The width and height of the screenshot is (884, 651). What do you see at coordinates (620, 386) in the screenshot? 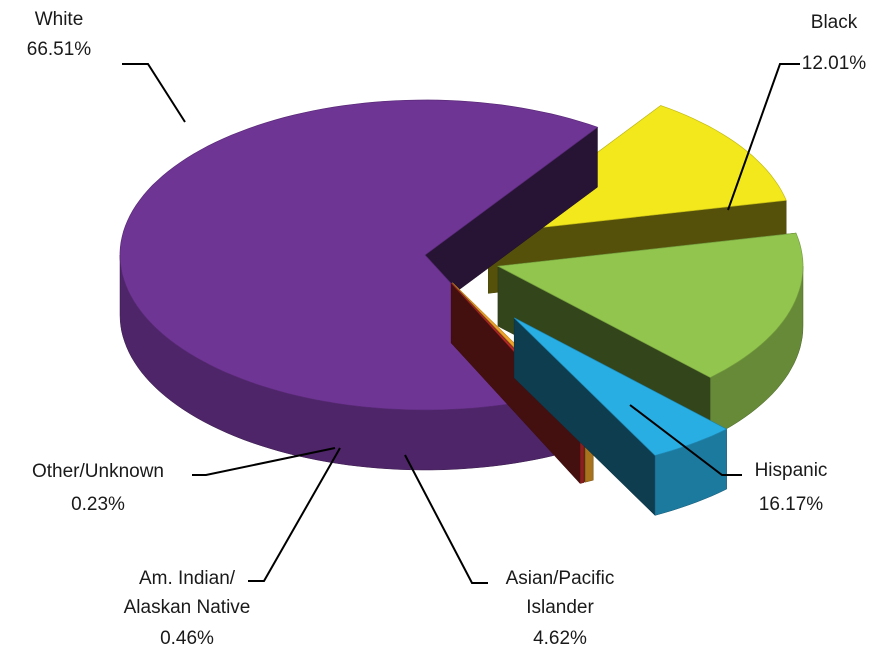
I see `slice-asian-pacific-islander-top` at bounding box center [620, 386].